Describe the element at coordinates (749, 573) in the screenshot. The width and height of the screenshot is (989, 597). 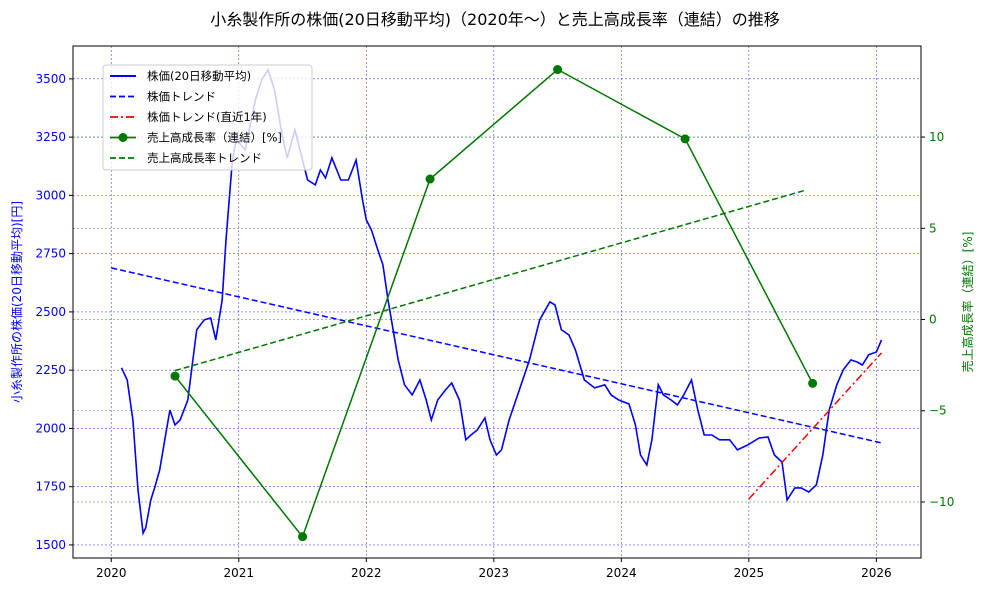
I see `x-tick-label: 2025` at that location.